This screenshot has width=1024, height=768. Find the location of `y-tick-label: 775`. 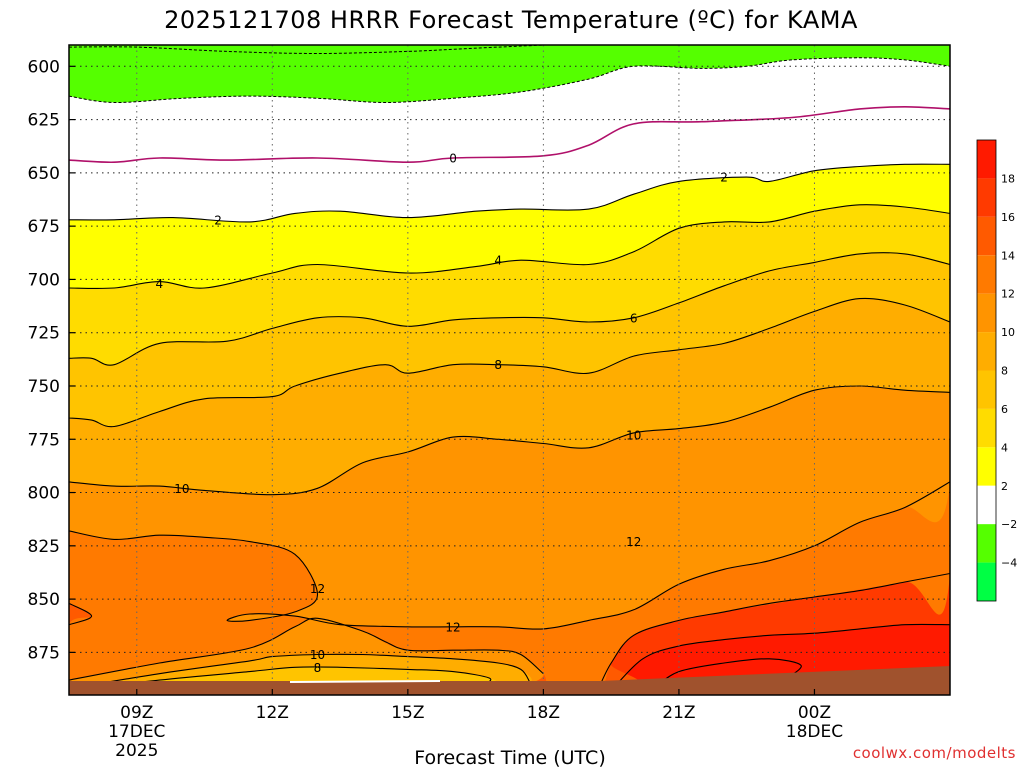

y-tick-label: 775 is located at coordinates (44, 440).